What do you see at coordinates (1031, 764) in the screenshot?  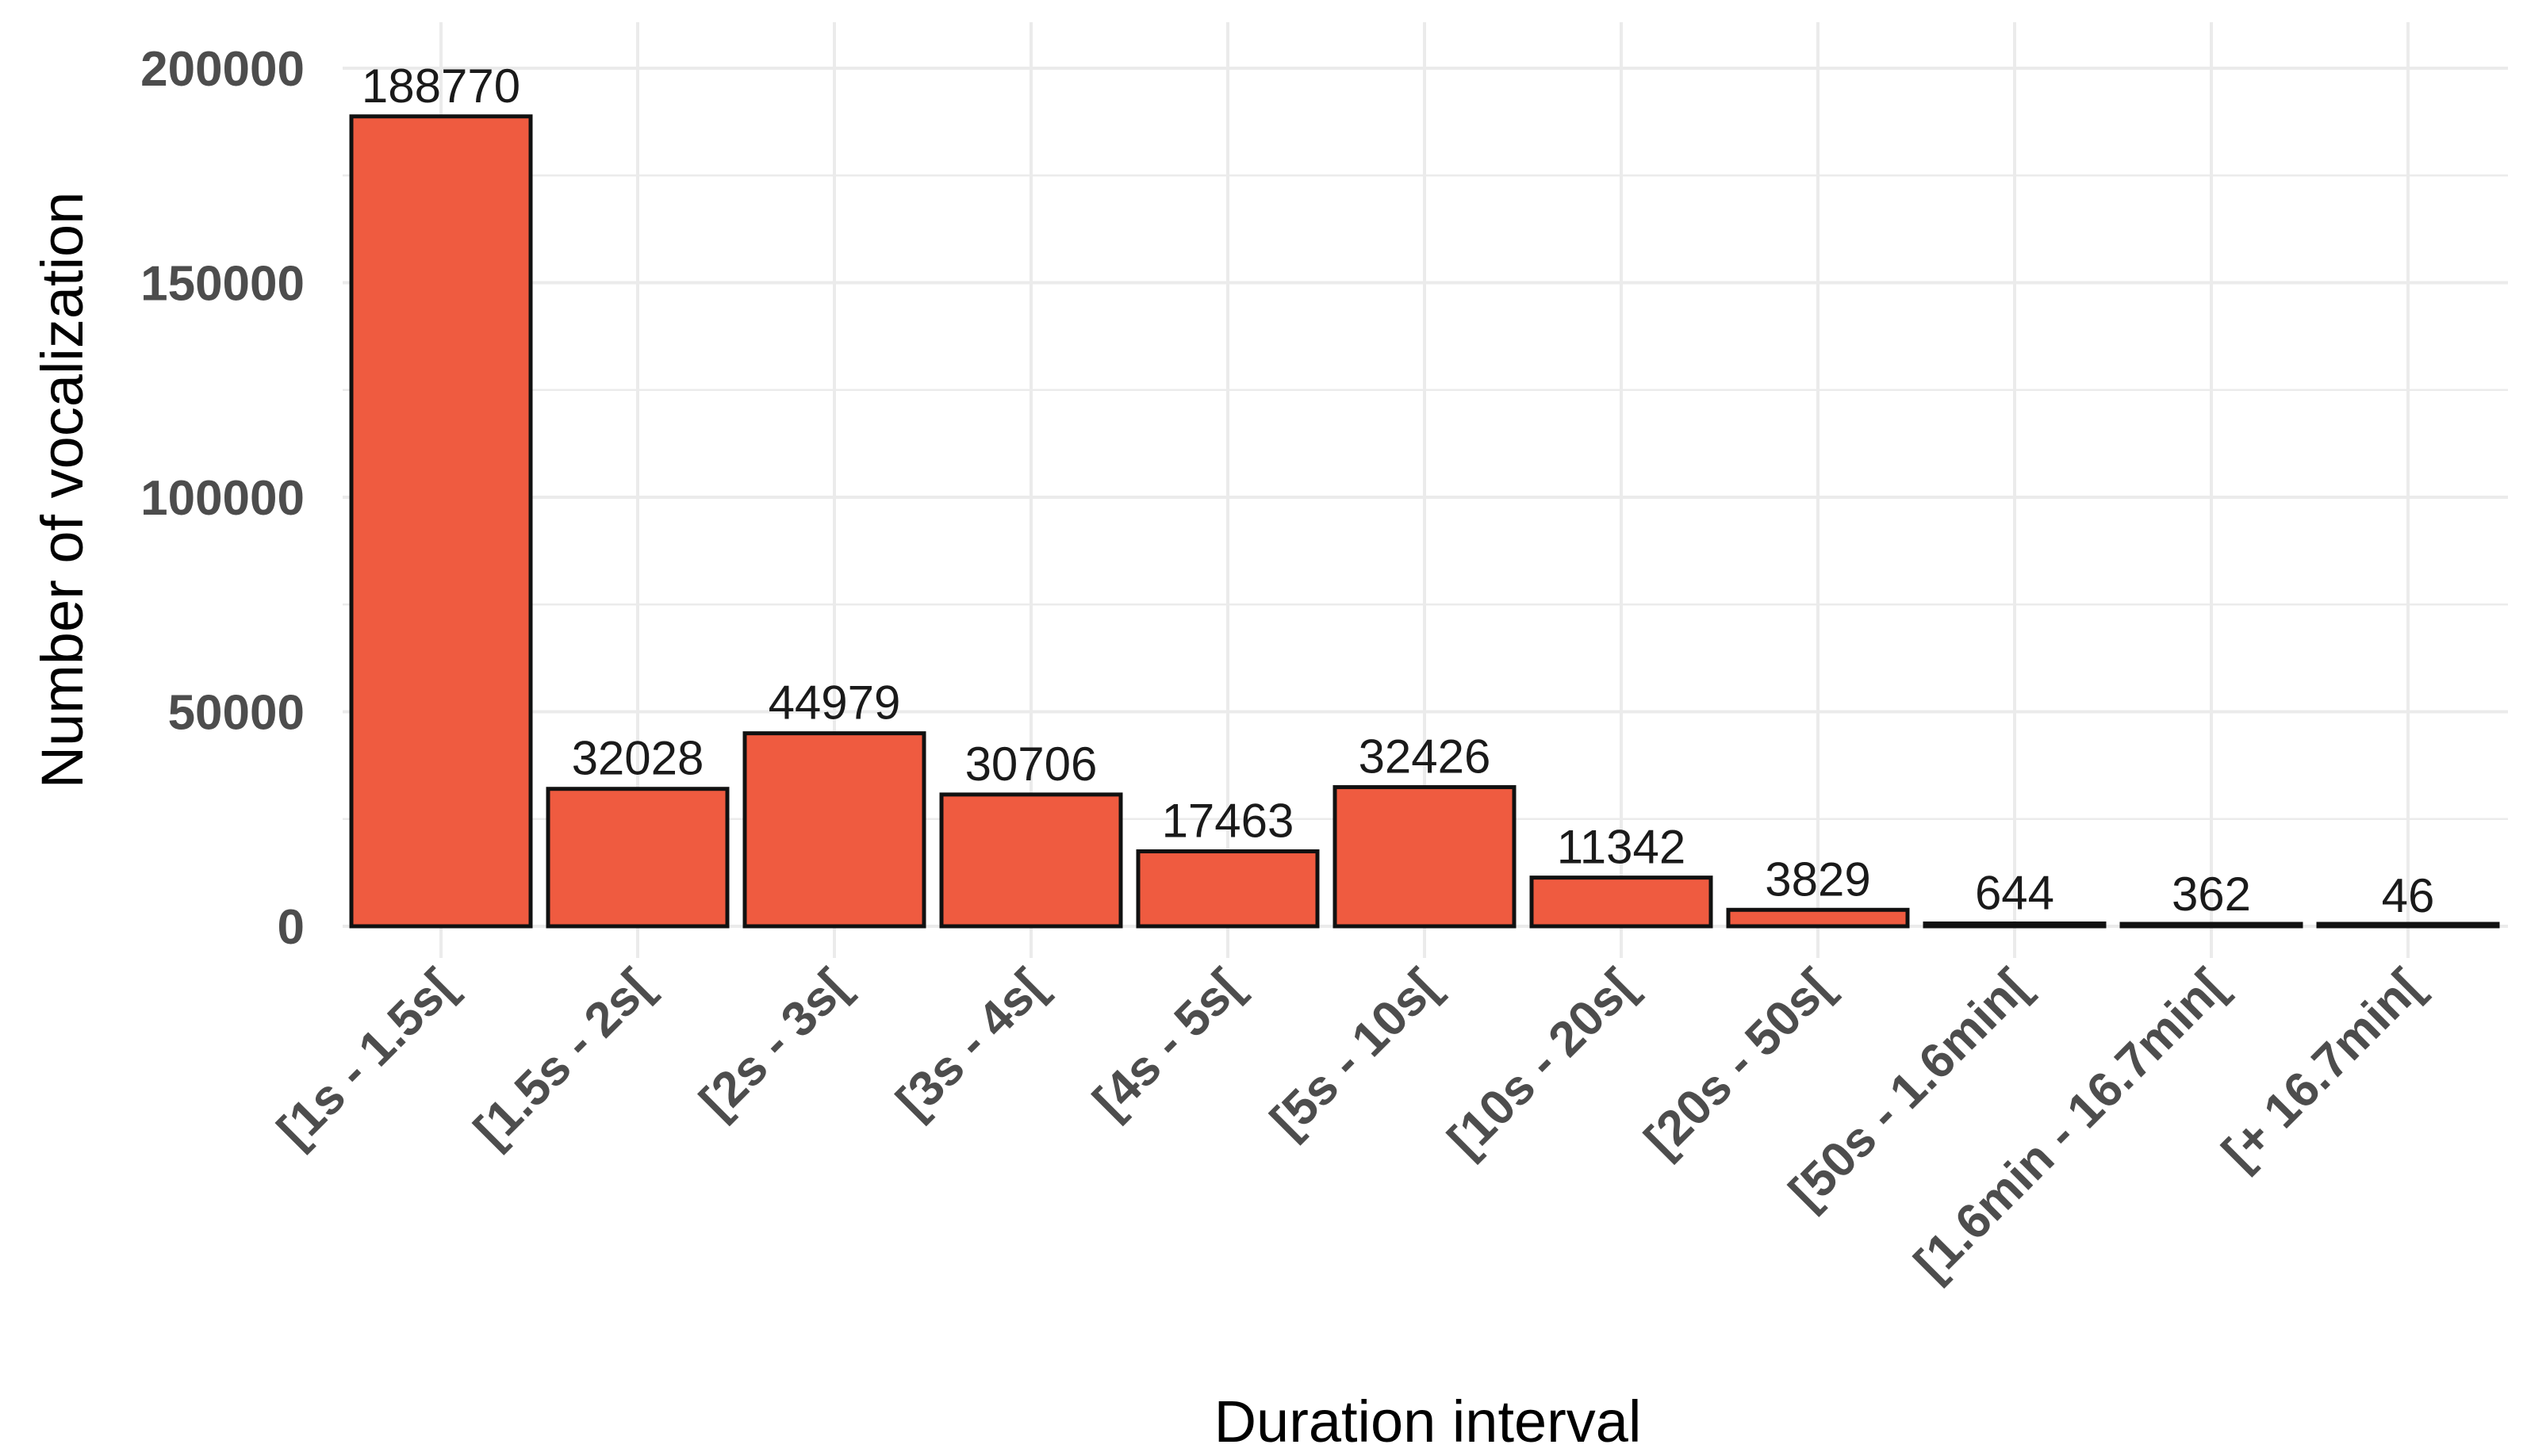 I see `data-label: 30706` at bounding box center [1031, 764].